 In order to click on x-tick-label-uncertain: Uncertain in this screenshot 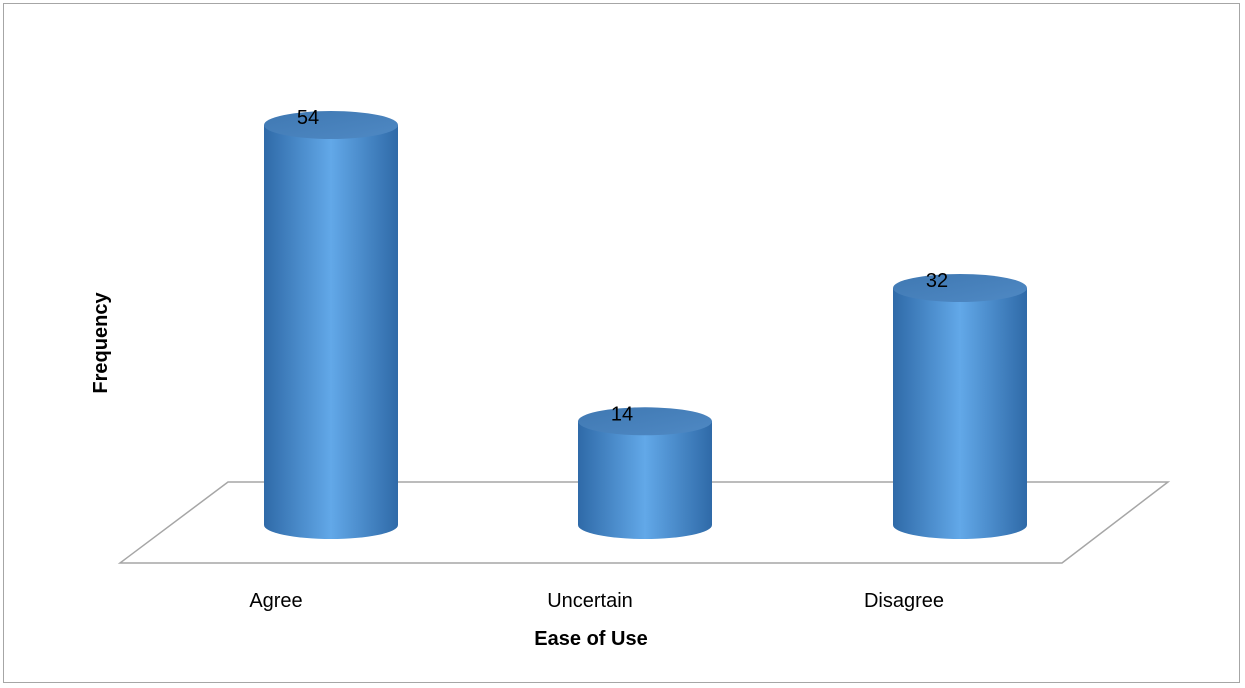, I will do `click(590, 601)`.